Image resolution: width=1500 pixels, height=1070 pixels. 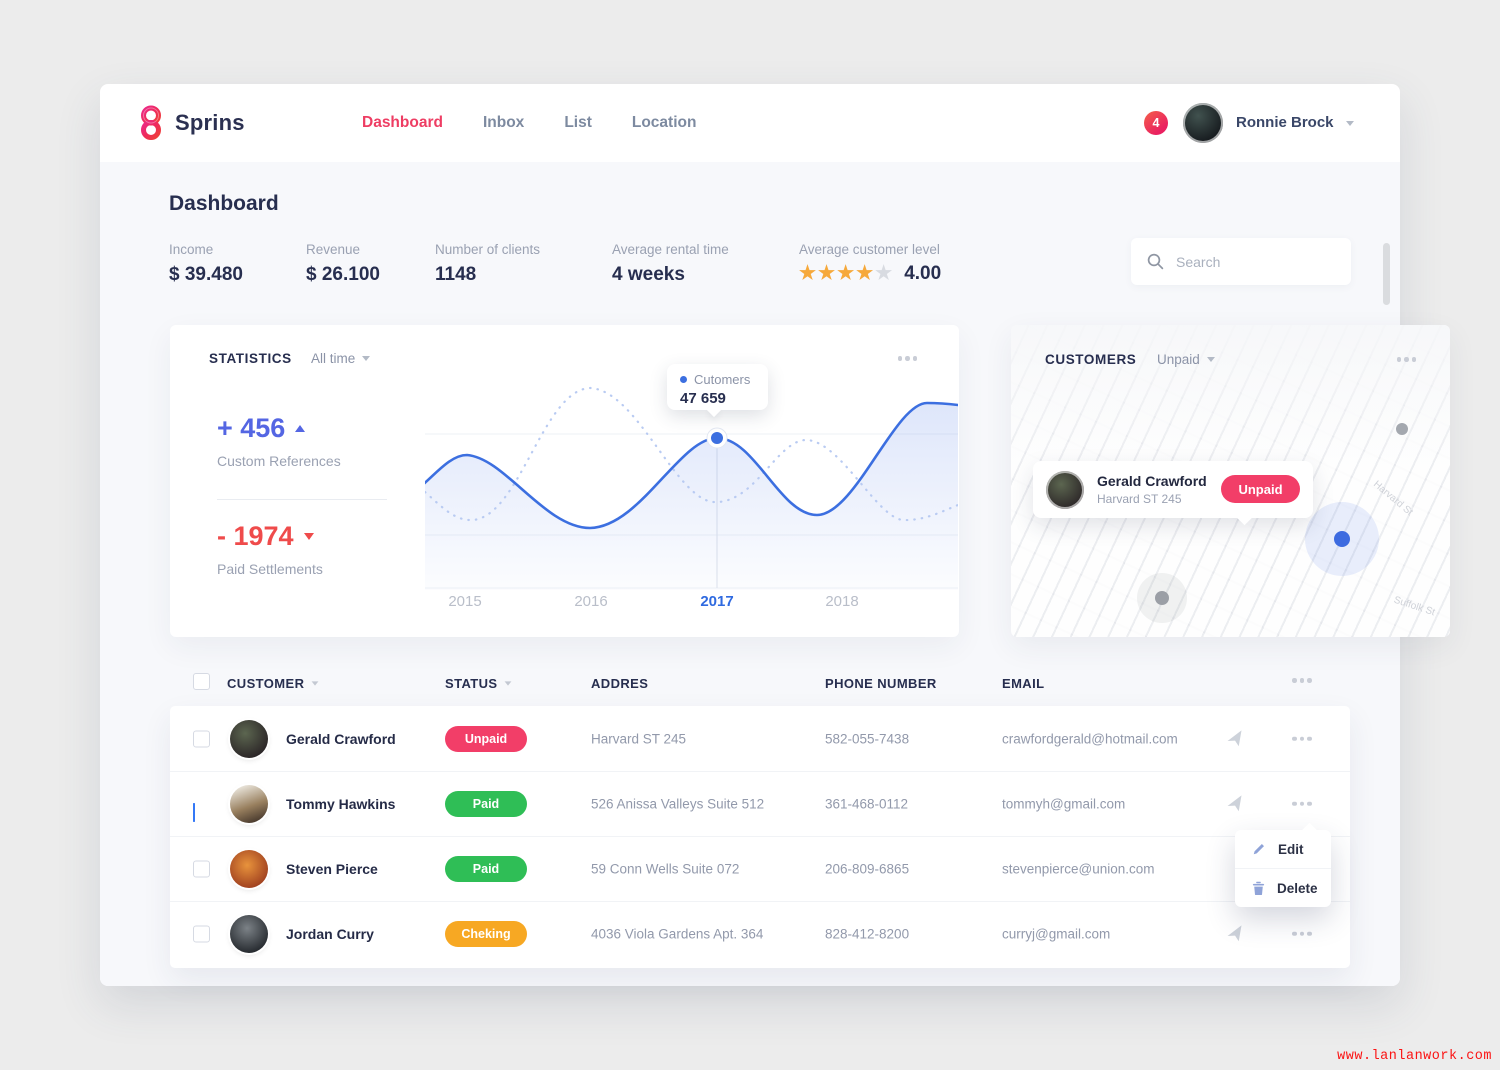 I want to click on user-name: Ronnie Brock, so click(x=1285, y=122).